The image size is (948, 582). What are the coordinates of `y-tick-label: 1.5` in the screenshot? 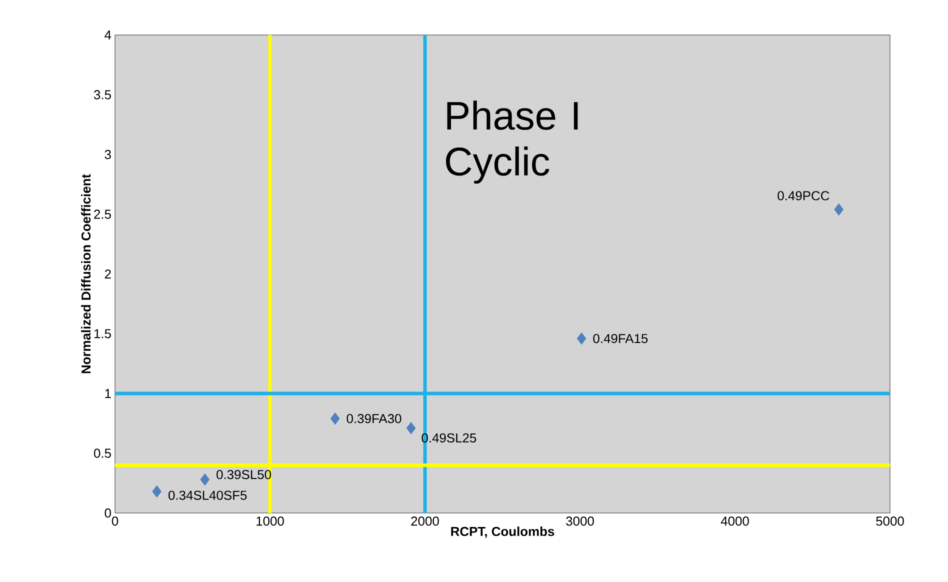 It's located at (102, 333).